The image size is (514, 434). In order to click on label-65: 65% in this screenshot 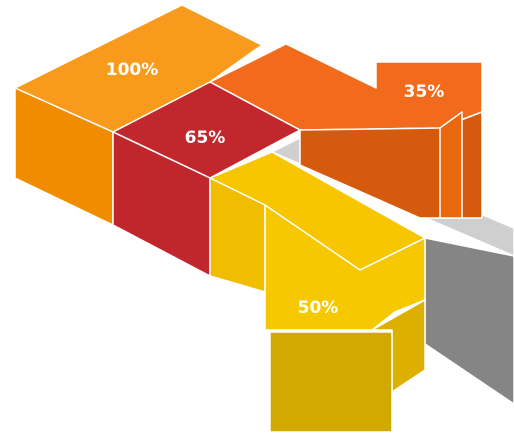, I will do `click(205, 138)`.